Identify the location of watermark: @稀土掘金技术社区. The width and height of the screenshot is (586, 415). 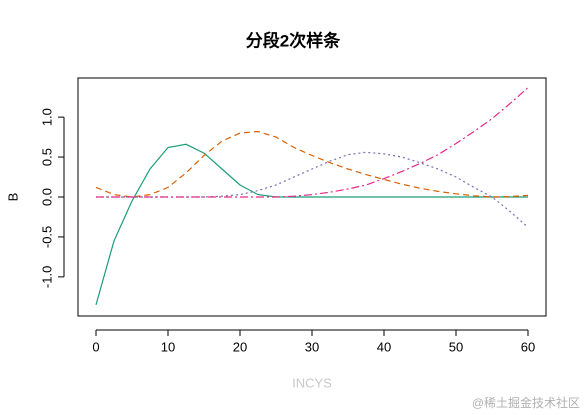
(526, 402).